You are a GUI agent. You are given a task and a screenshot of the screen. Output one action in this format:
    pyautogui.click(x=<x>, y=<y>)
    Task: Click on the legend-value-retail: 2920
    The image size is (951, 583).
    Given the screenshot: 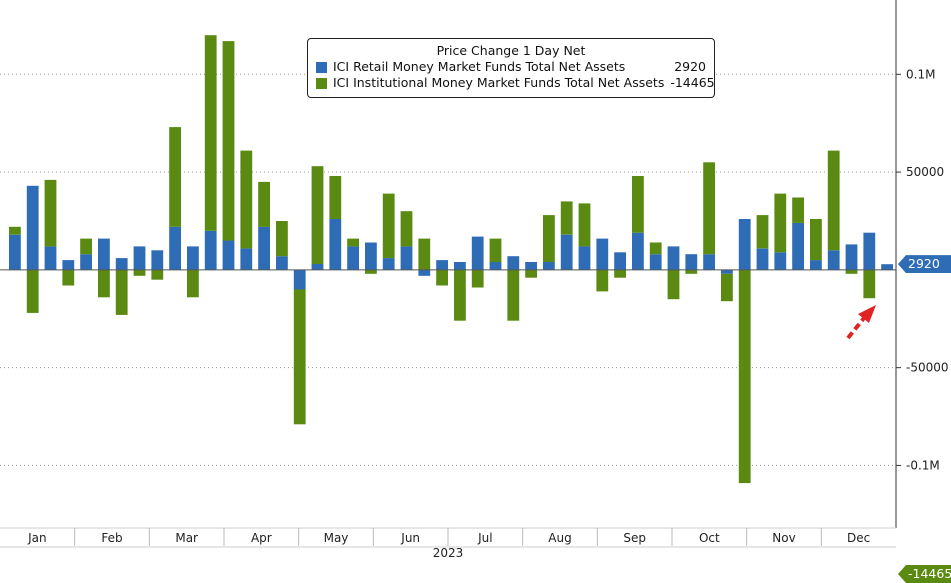 What is the action you would take?
    pyautogui.click(x=690, y=66)
    